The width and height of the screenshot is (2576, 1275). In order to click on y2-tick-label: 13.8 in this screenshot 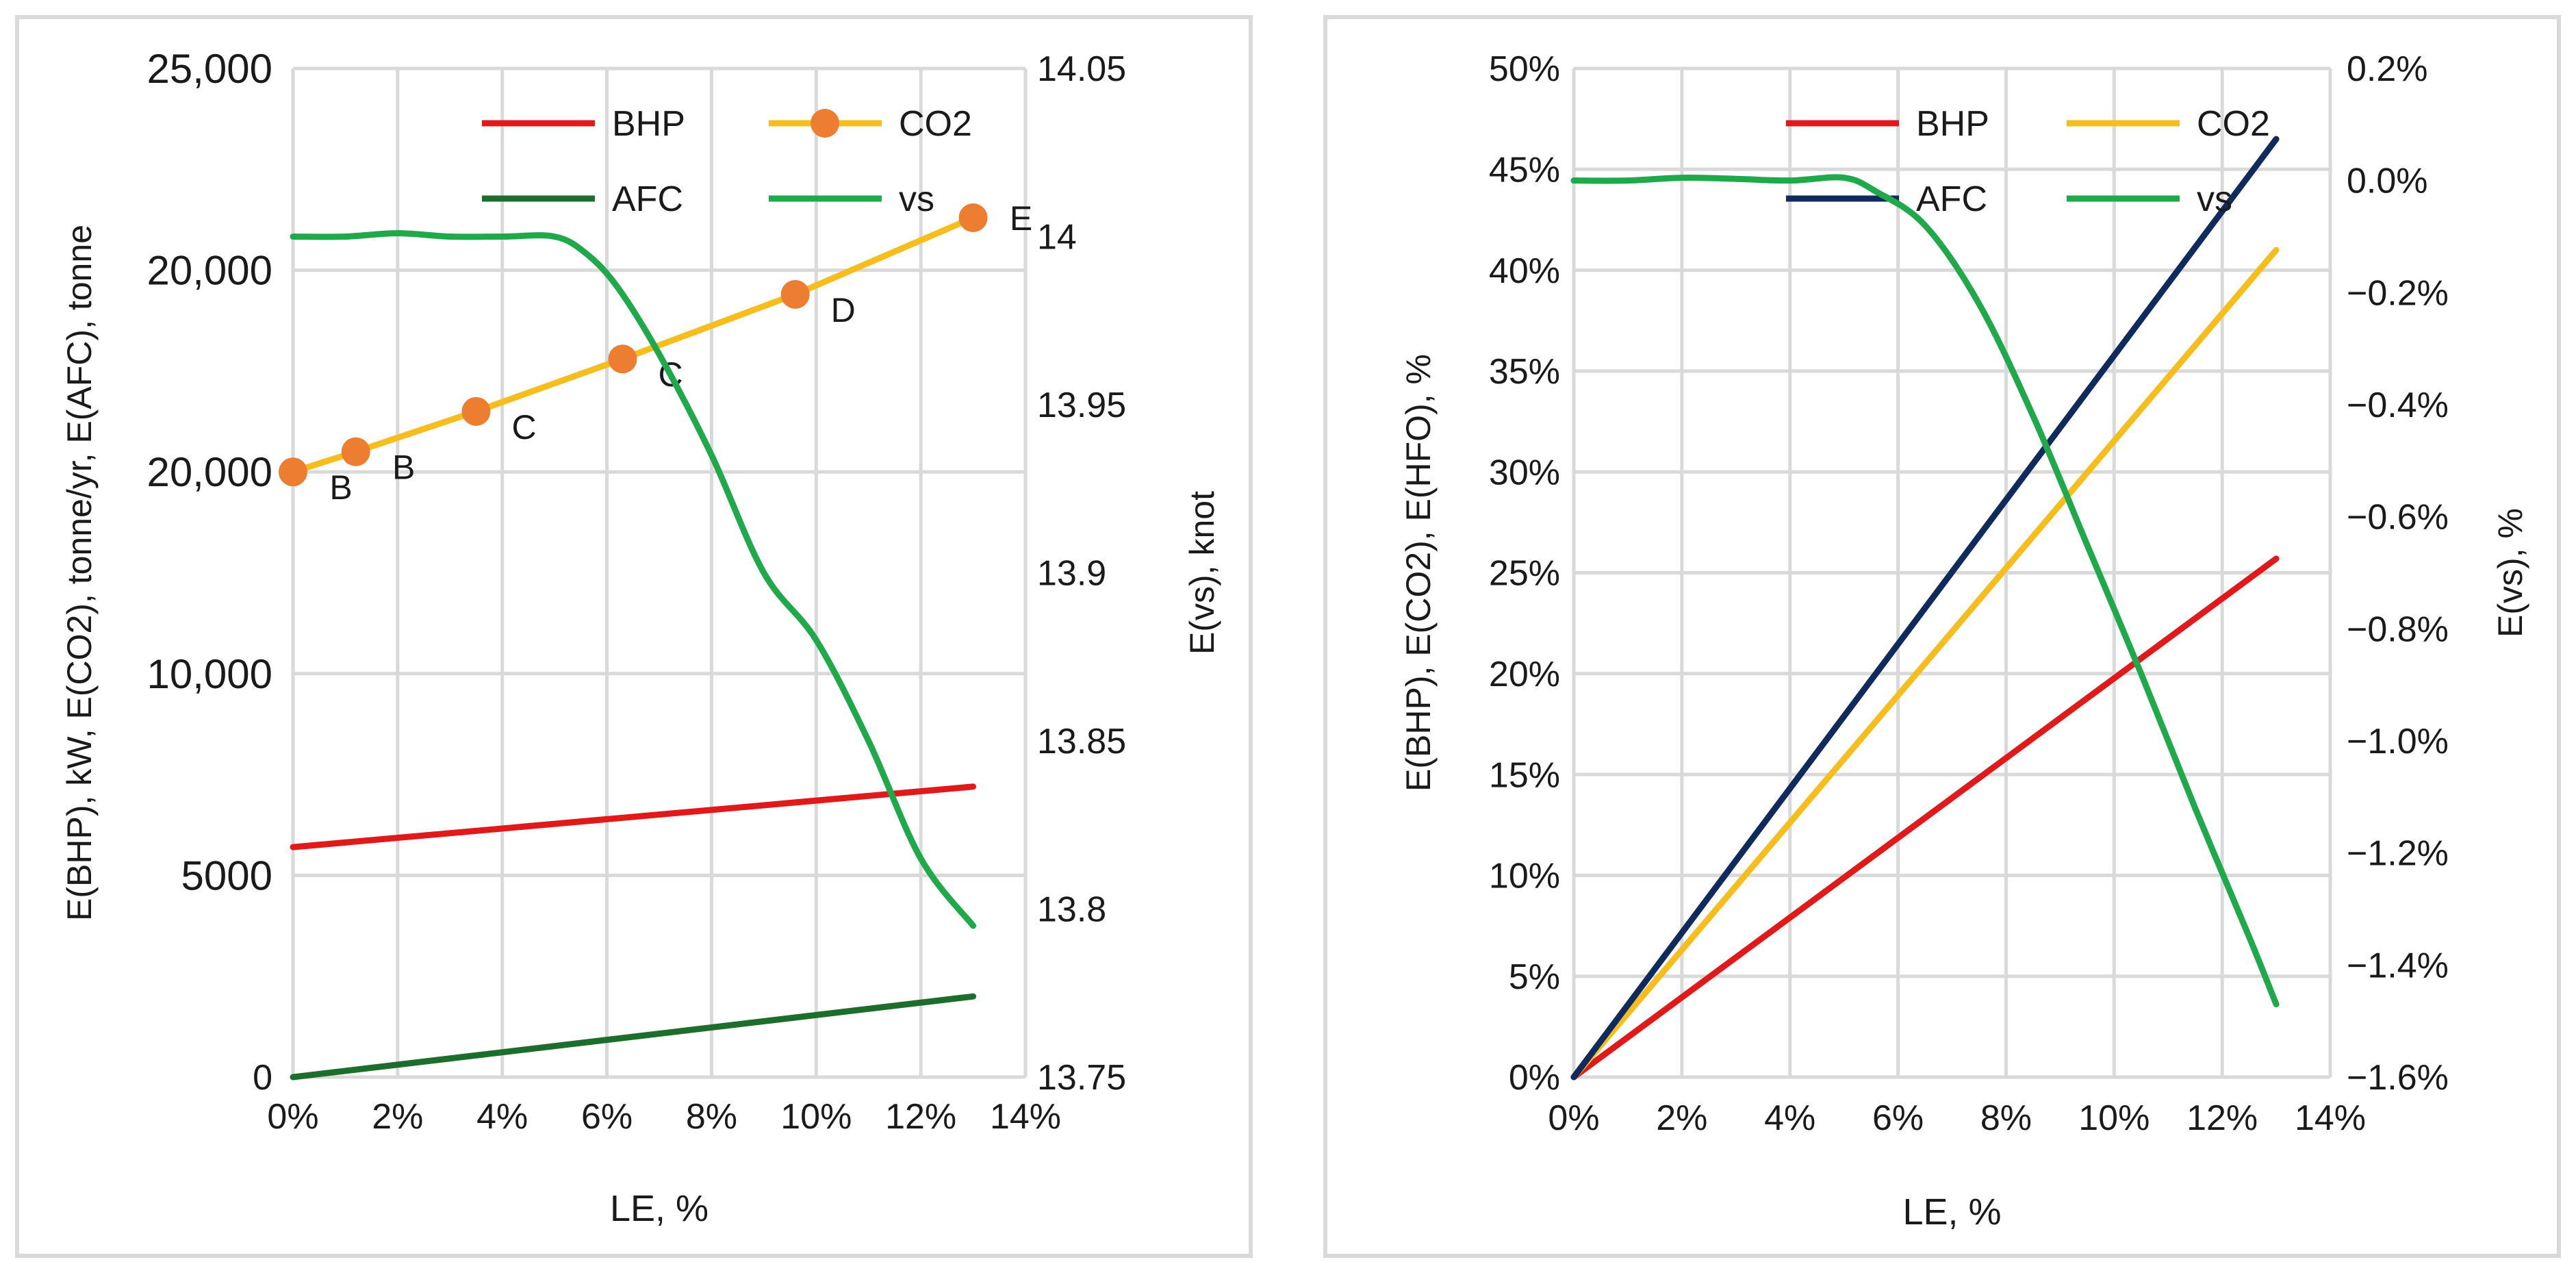, I will do `click(1071, 910)`.